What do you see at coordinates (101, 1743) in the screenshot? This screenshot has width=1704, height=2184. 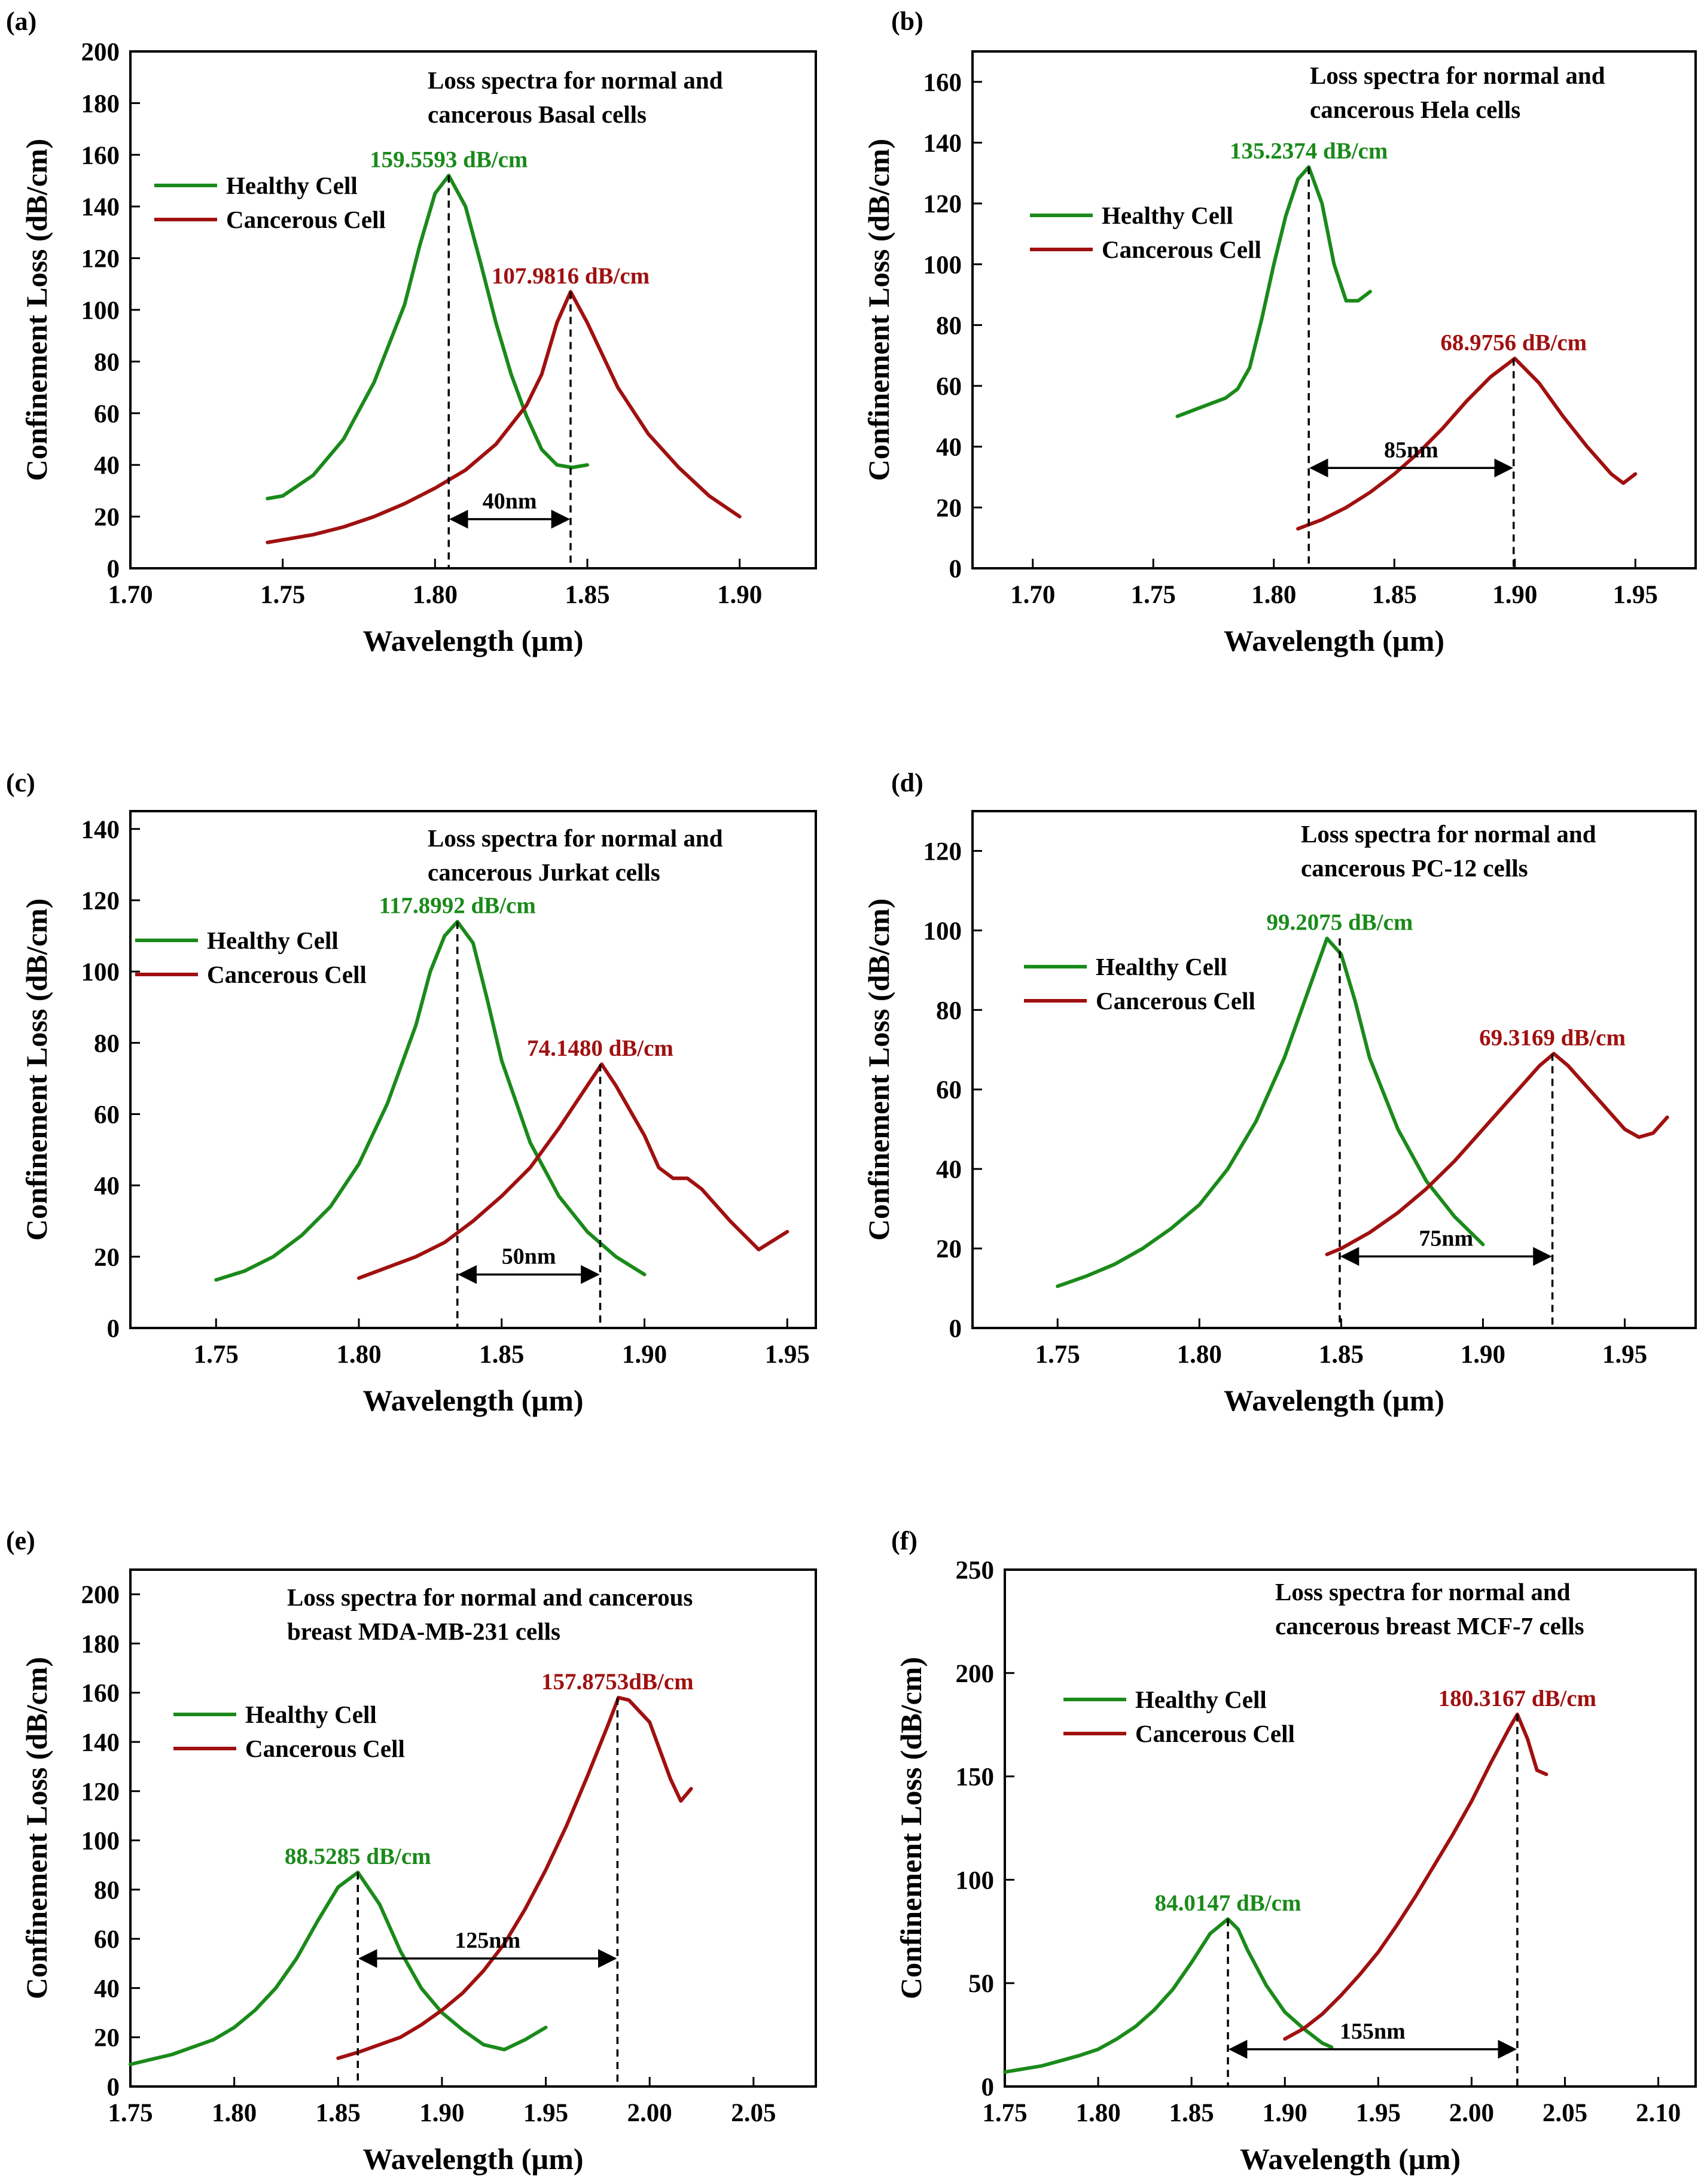 I see `y-tick-label: 140` at bounding box center [101, 1743].